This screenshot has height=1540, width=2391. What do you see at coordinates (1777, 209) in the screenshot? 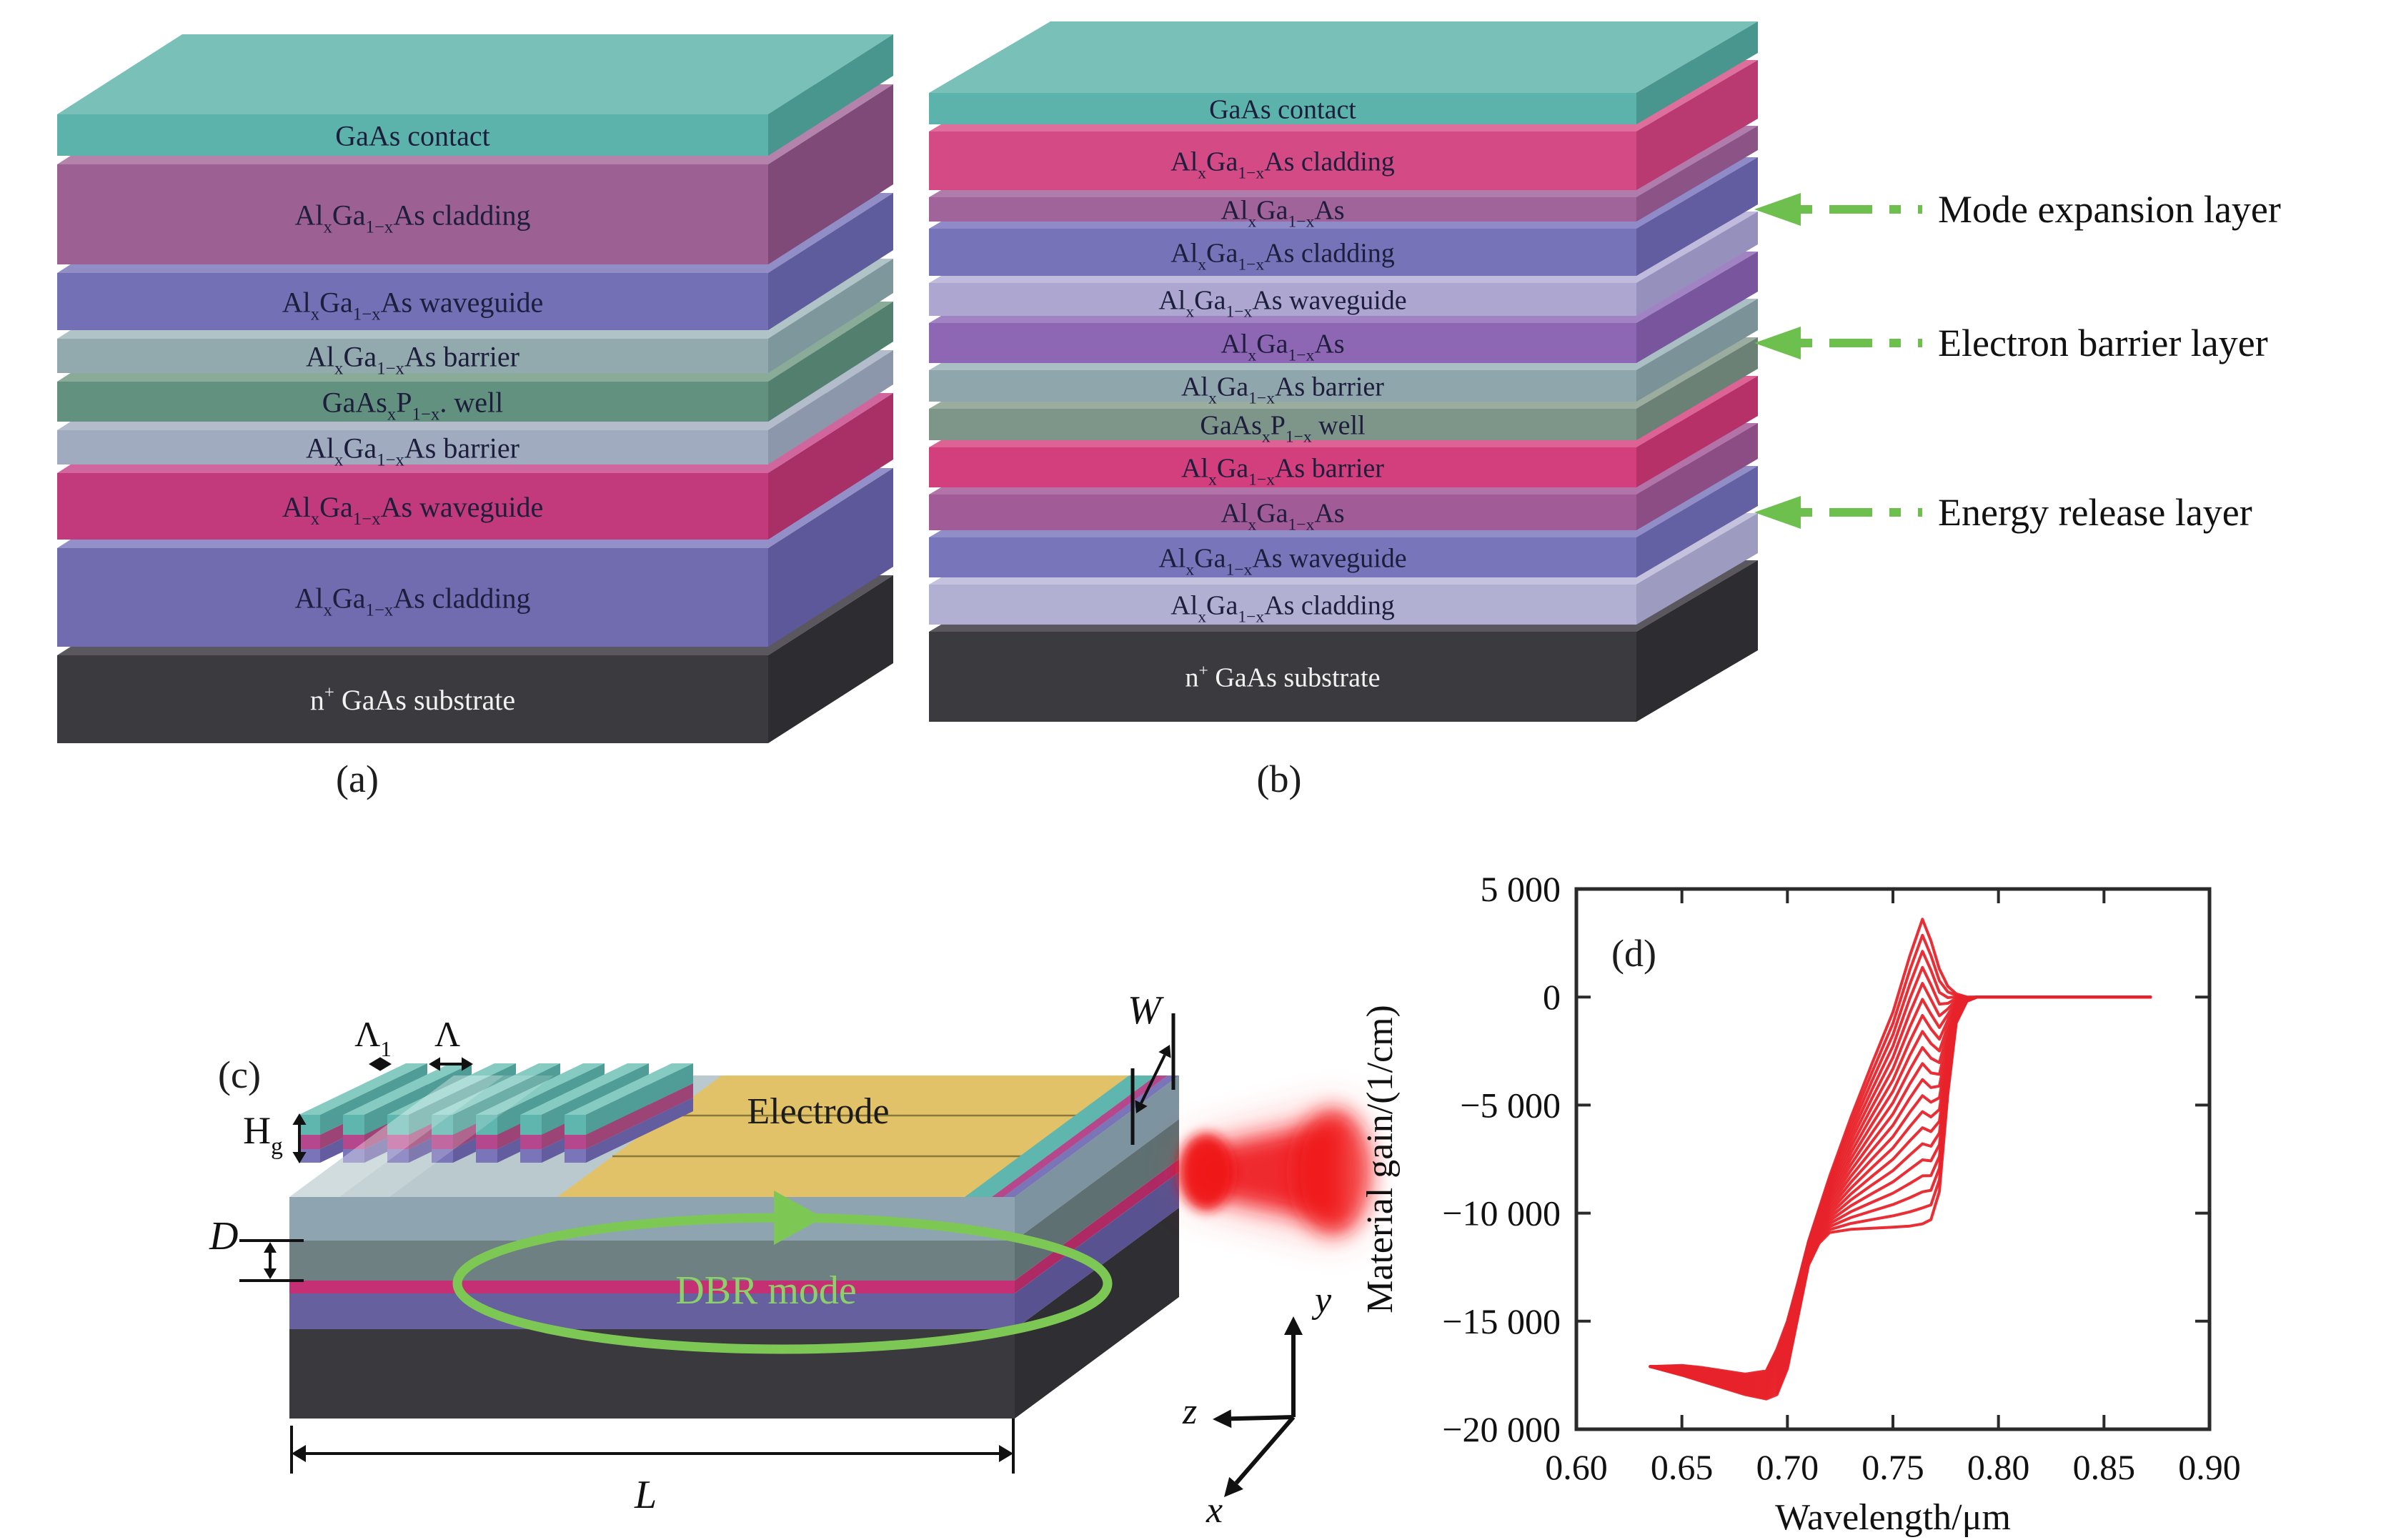
I see `annotation-arrowhead` at bounding box center [1777, 209].